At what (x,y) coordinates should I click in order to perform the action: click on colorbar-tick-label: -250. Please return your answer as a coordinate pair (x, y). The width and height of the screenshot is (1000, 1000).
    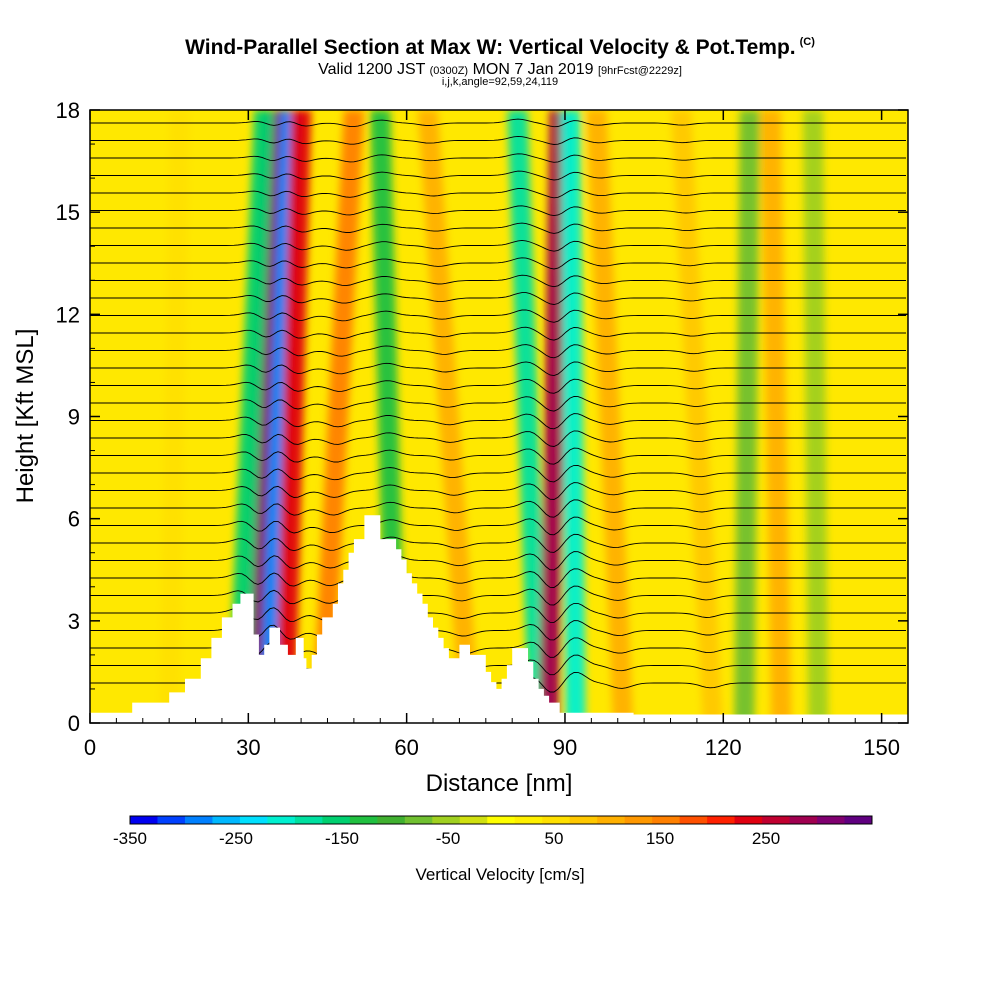
    Looking at the image, I should click on (236, 838).